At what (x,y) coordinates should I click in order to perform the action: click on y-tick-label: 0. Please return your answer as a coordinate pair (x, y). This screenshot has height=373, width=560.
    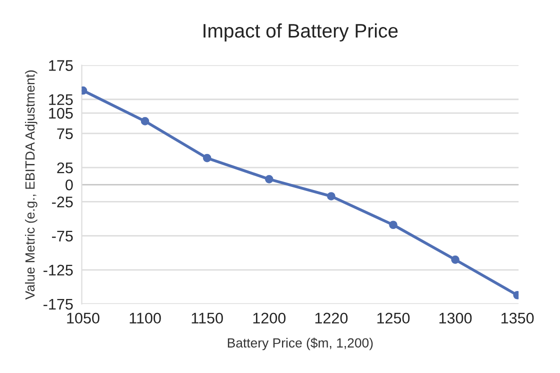
    Looking at the image, I should click on (69, 185).